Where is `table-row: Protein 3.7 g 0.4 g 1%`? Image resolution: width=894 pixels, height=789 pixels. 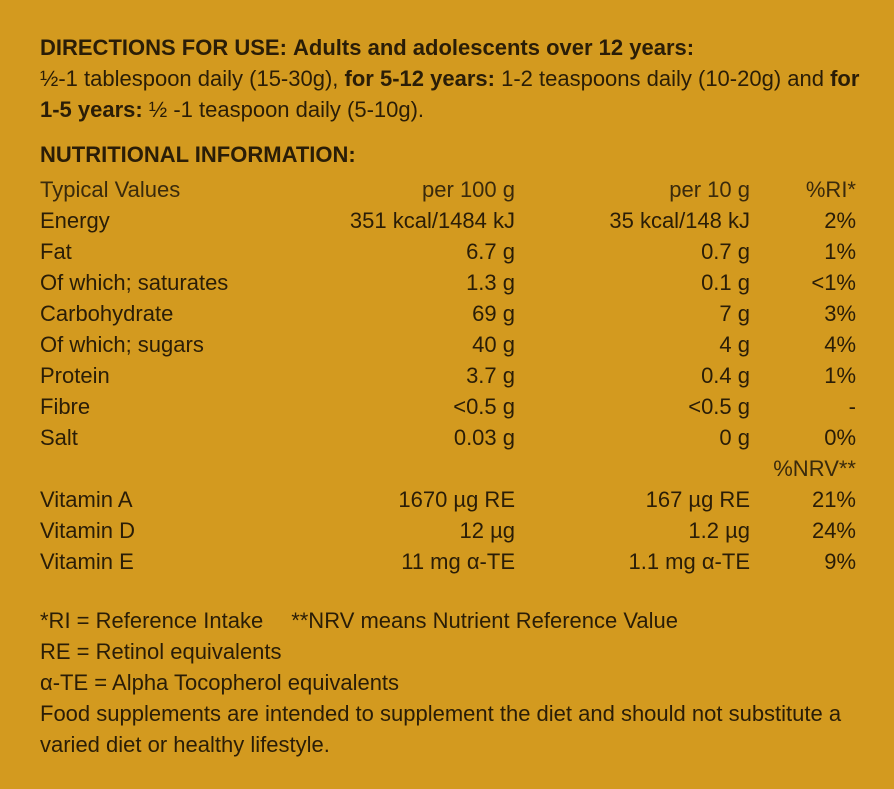
table-row: Protein 3.7 g 0.4 g 1% is located at coordinates (448, 375).